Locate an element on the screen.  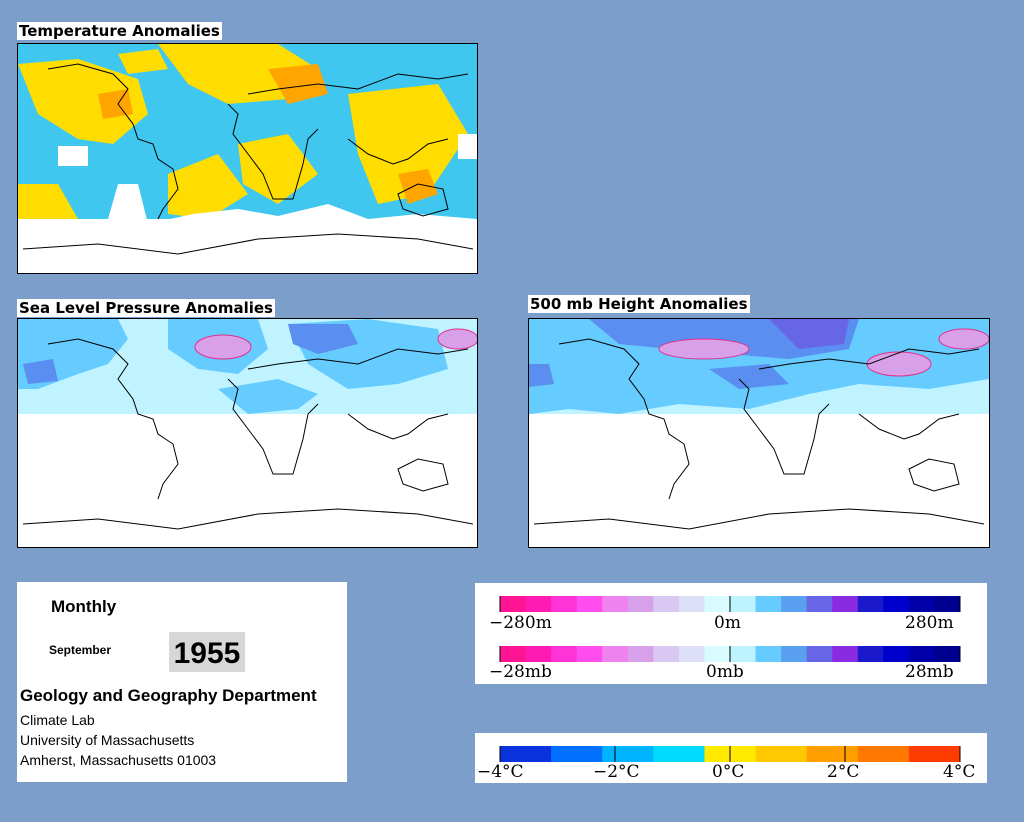
period-label: Monthly is located at coordinates (84, 606).